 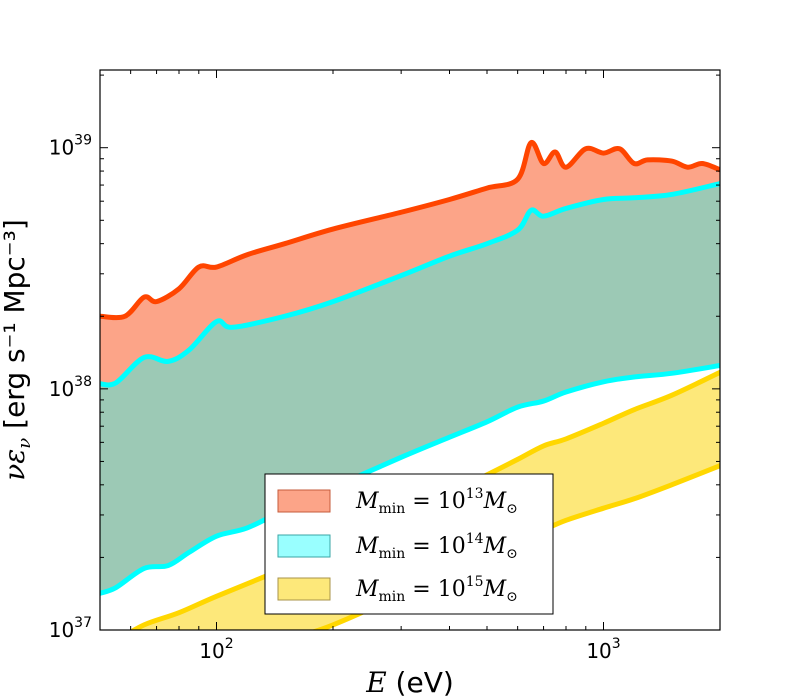 I want to click on y-tick-label: 1039, so click(x=70, y=146).